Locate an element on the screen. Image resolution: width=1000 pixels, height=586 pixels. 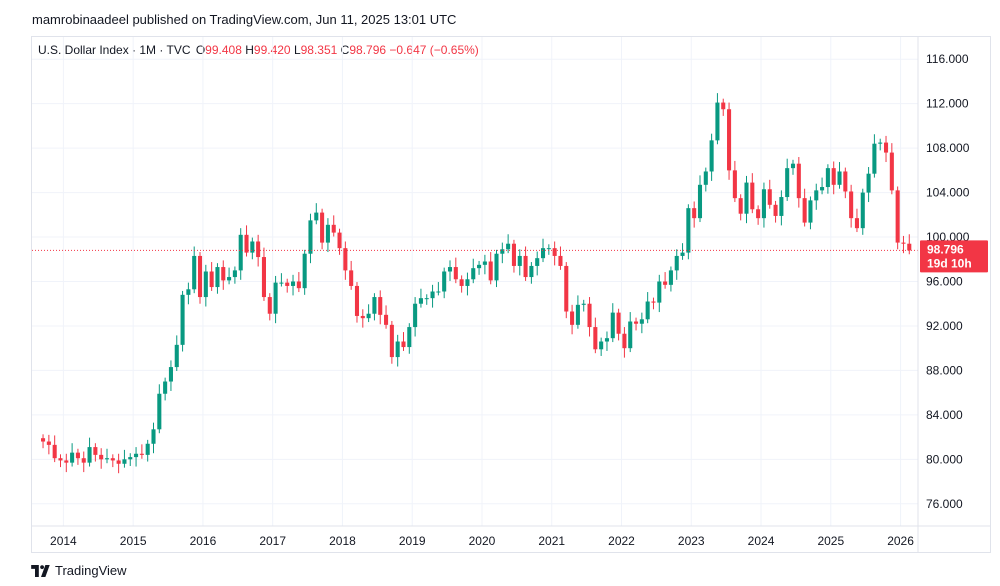
y-tick-label: 76.000 is located at coordinates (944, 504).